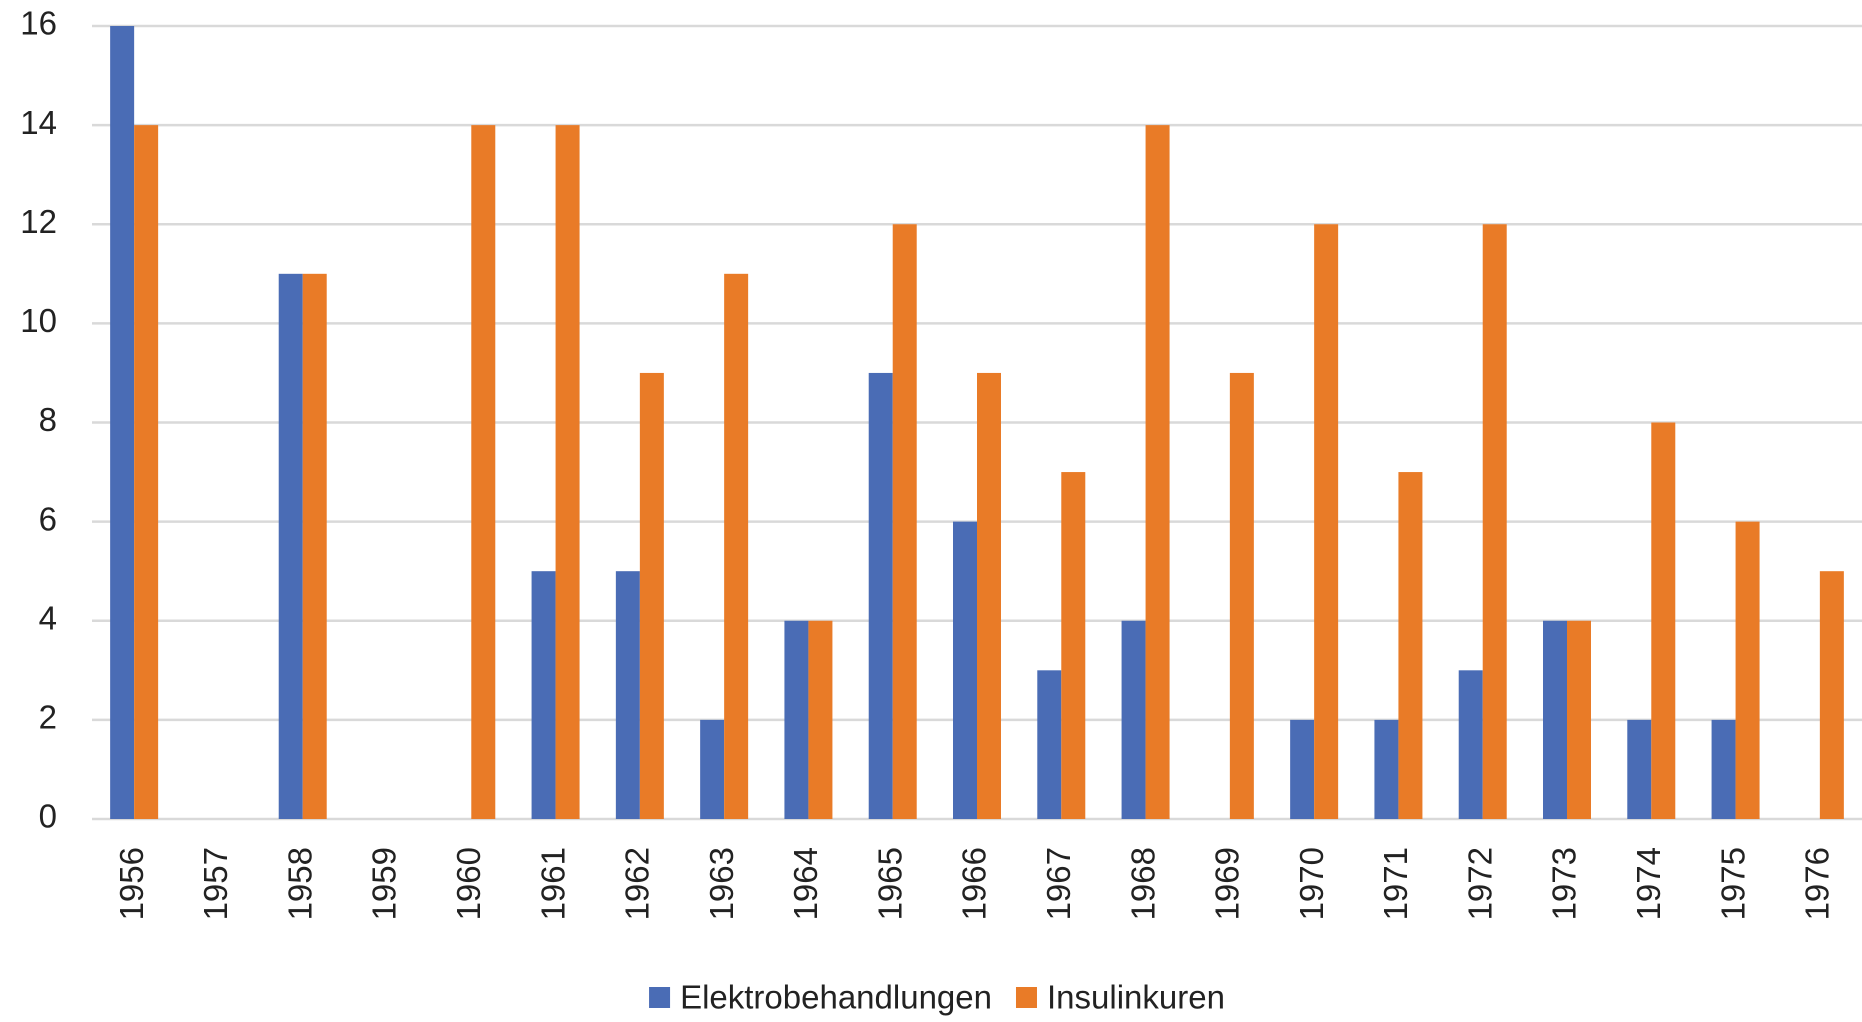 Image resolution: width=1862 pixels, height=1022 pixels. What do you see at coordinates (1648, 883) in the screenshot?
I see `x-tick-label: 1974` at bounding box center [1648, 883].